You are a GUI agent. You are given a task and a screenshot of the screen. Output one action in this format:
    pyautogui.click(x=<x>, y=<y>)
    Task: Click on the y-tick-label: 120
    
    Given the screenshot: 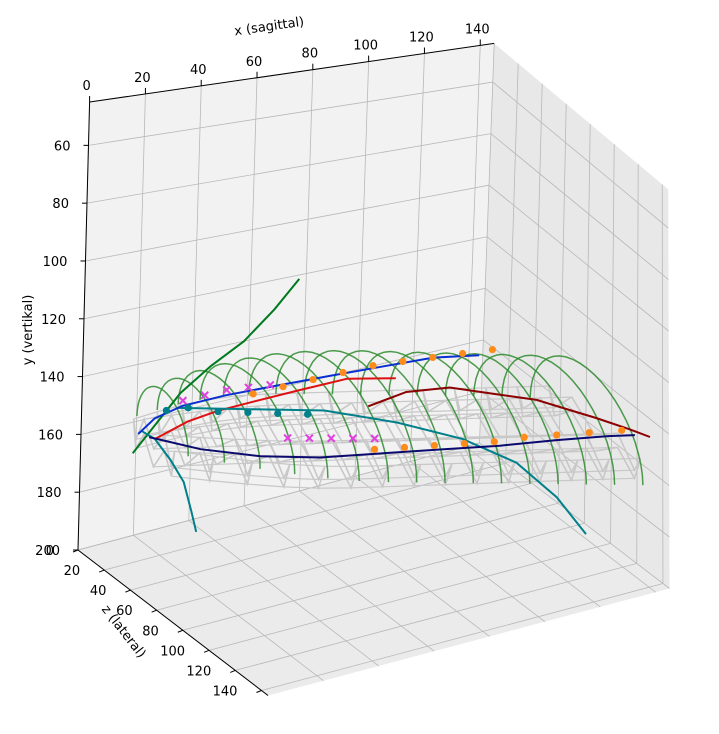 What is the action you would take?
    pyautogui.click(x=53, y=320)
    